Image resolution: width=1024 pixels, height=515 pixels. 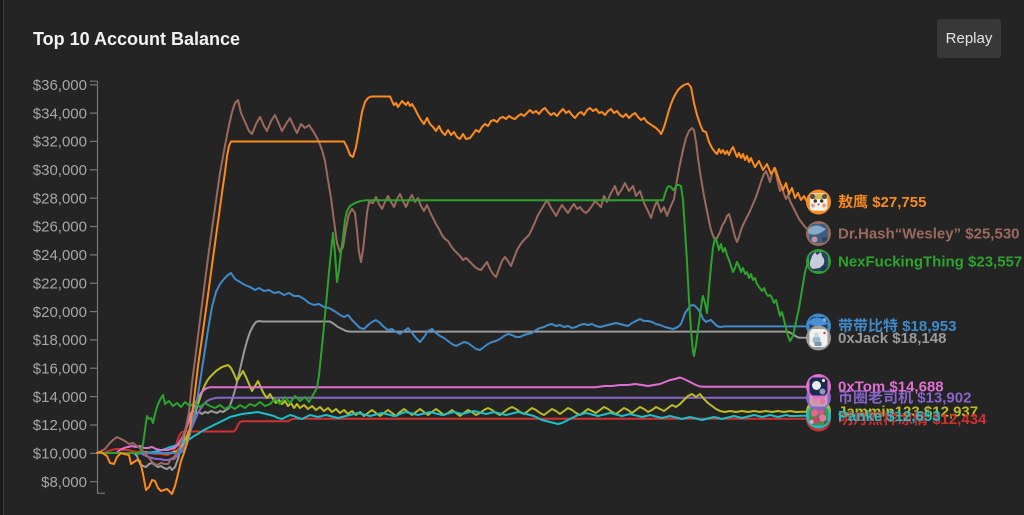 What do you see at coordinates (889, 416) in the screenshot?
I see `svg-text: Panke $12,653` at bounding box center [889, 416].